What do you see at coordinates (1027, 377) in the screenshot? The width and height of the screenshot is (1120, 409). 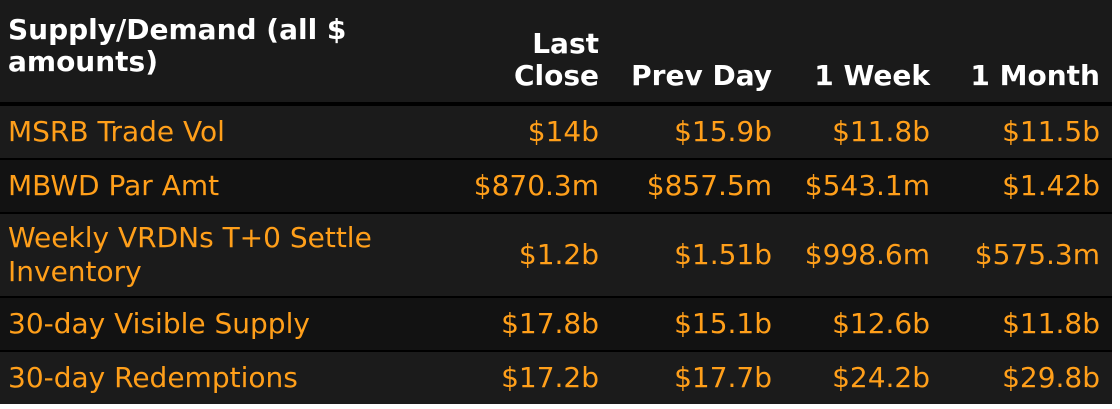 I see `cell-1-month: $29.8b` at bounding box center [1027, 377].